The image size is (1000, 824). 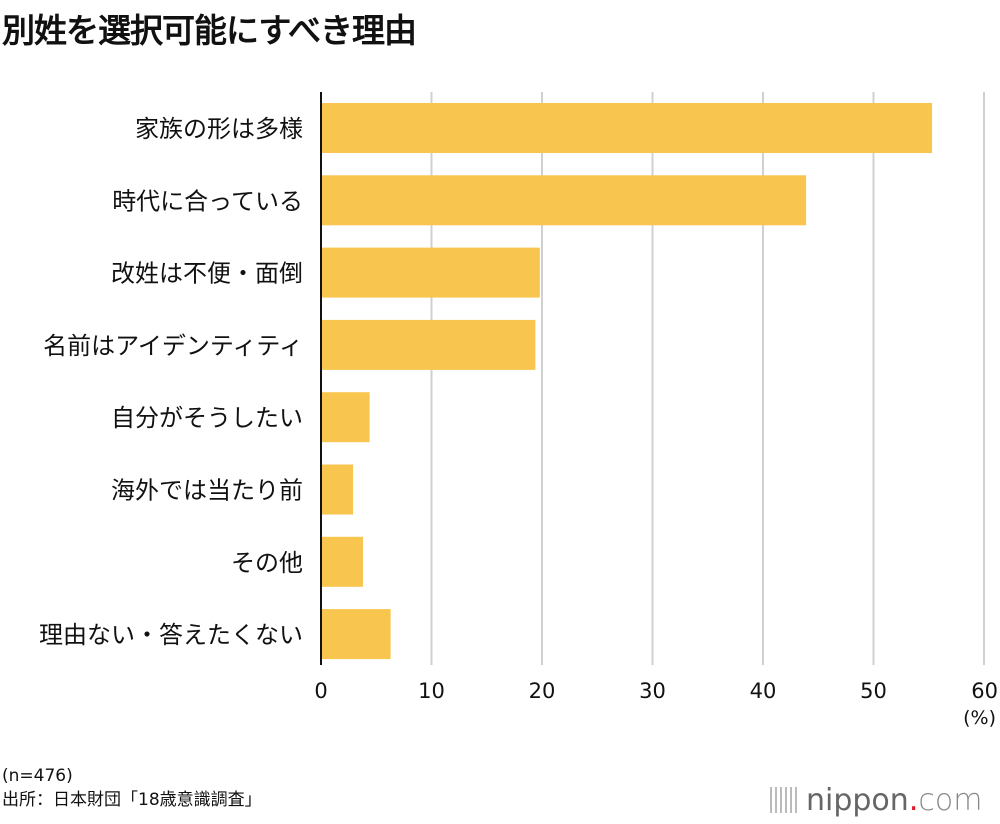 I want to click on x-tick-label: 30, so click(x=652, y=691).